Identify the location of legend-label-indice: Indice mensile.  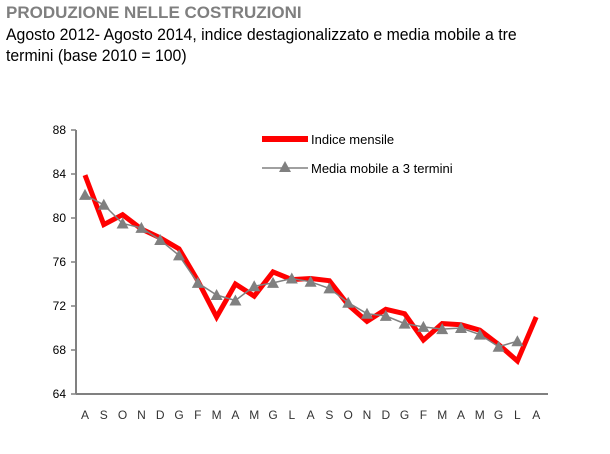
(352, 139).